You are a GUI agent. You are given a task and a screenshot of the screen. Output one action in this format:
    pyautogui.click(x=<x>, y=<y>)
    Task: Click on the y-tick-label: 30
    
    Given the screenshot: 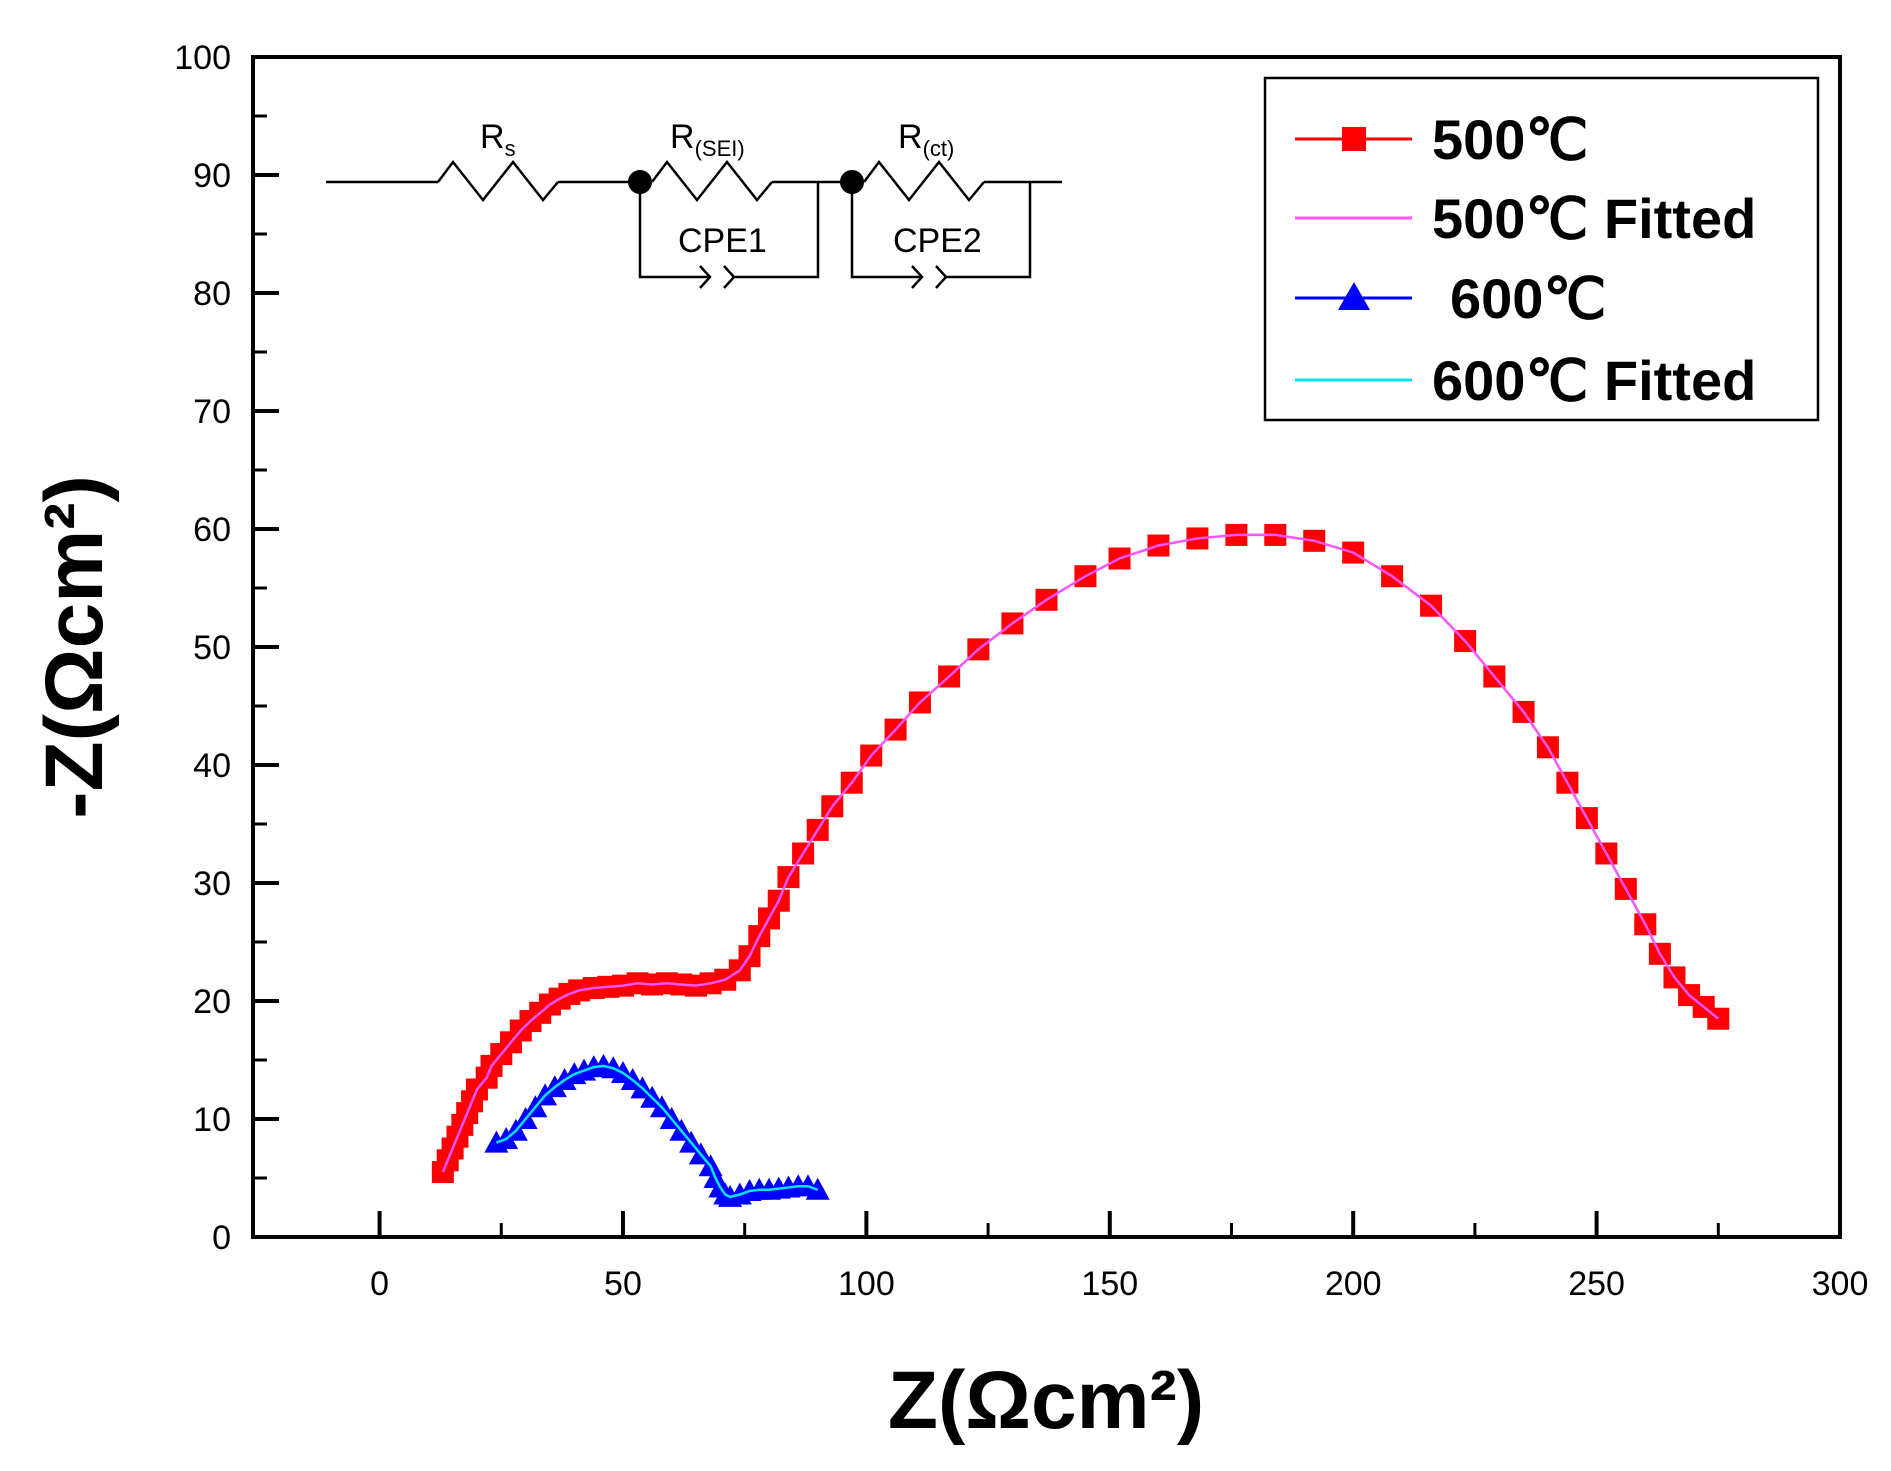 What is the action you would take?
    pyautogui.click(x=212, y=884)
    